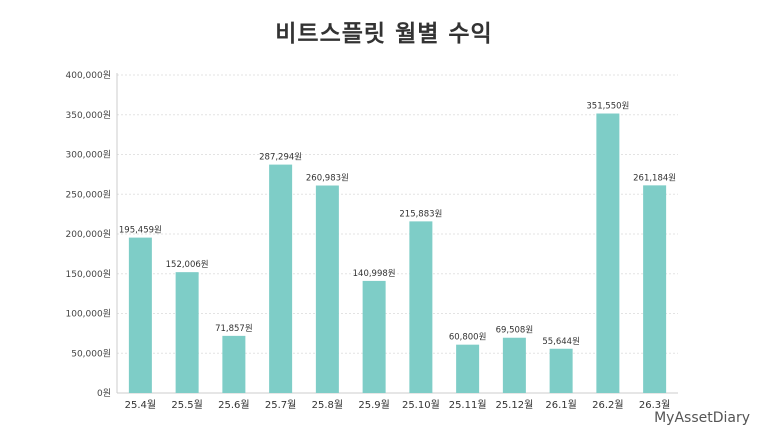 The height and width of the screenshot is (432, 768). Describe the element at coordinates (280, 405) in the screenshot. I see `x-tick-label: 25.7월` at that location.